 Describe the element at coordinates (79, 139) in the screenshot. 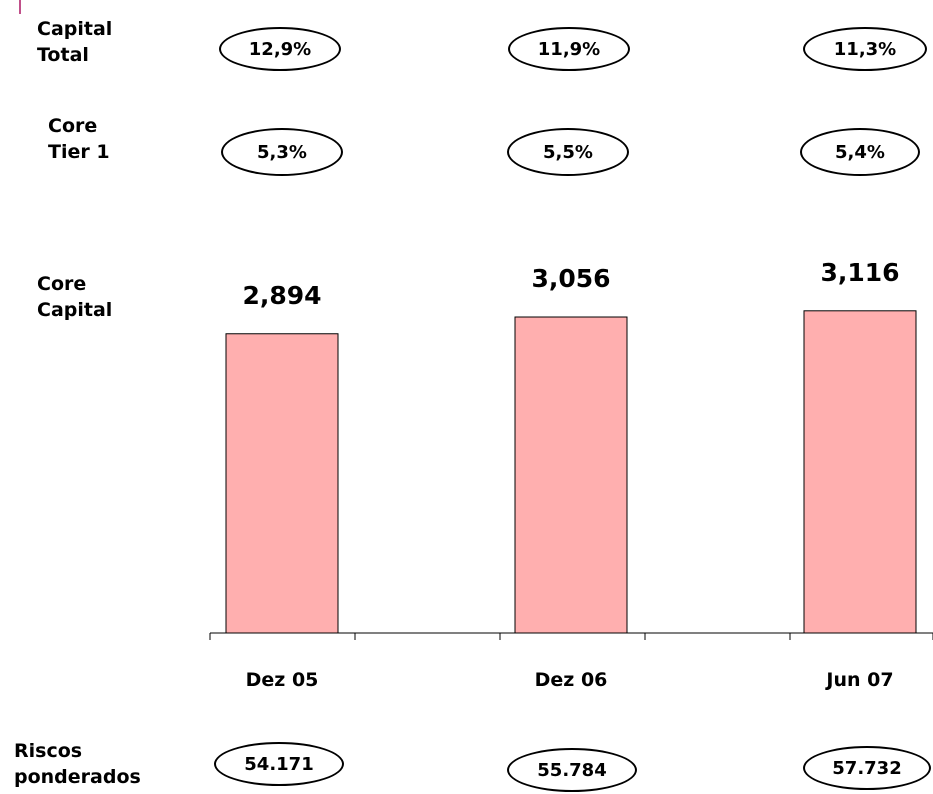

I see `core-tier1-label: Core Tier 1` at that location.